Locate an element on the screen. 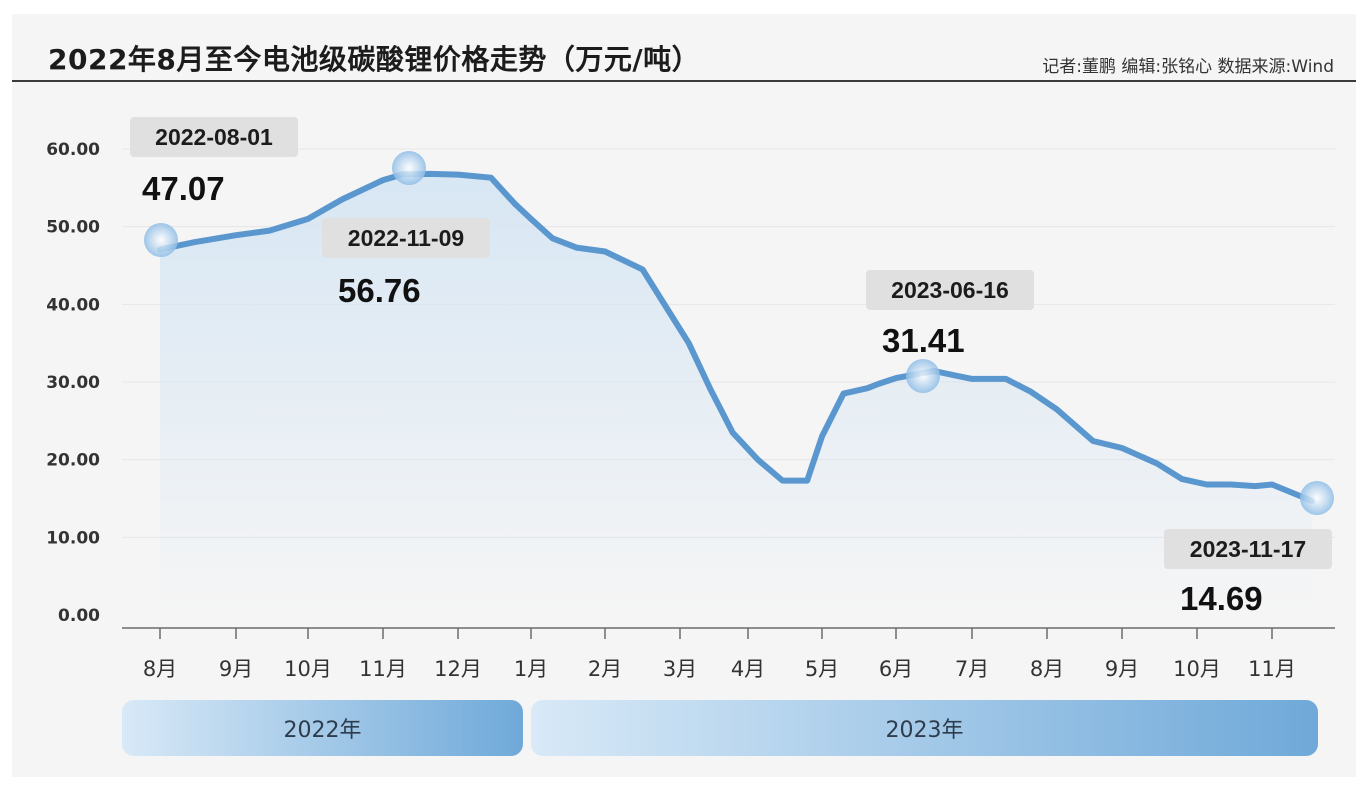 The height and width of the screenshot is (787, 1368). year-band-label: 2022年 is located at coordinates (323, 730).